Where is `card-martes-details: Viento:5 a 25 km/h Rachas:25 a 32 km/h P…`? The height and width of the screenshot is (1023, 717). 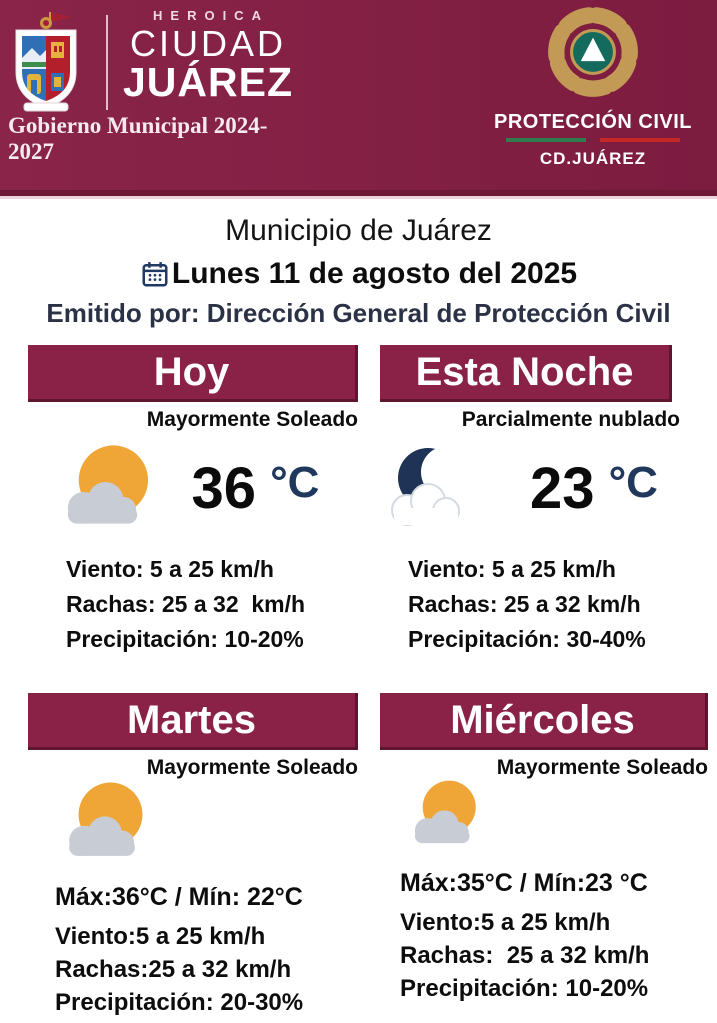 card-martes-details: Viento:5 a 25 km/h Rachas:25 a 32 km/h P… is located at coordinates (193, 969).